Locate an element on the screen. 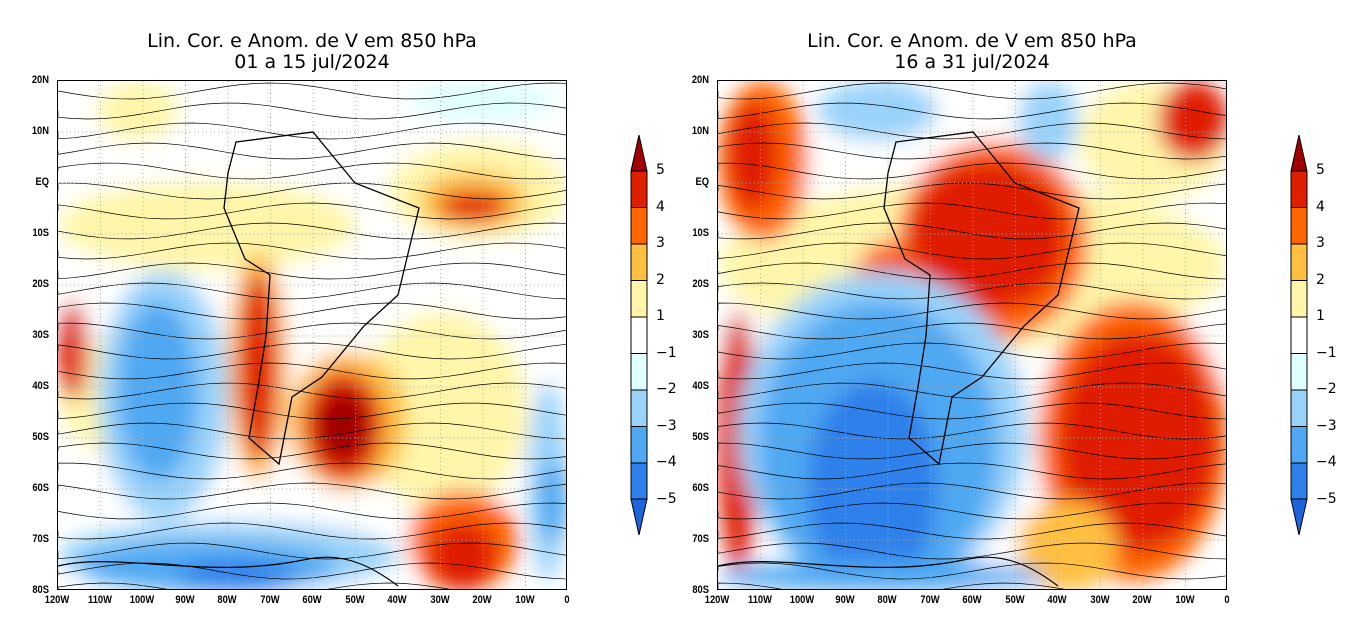 The height and width of the screenshot is (636, 1362). lat-label: 30S is located at coordinates (40, 335).